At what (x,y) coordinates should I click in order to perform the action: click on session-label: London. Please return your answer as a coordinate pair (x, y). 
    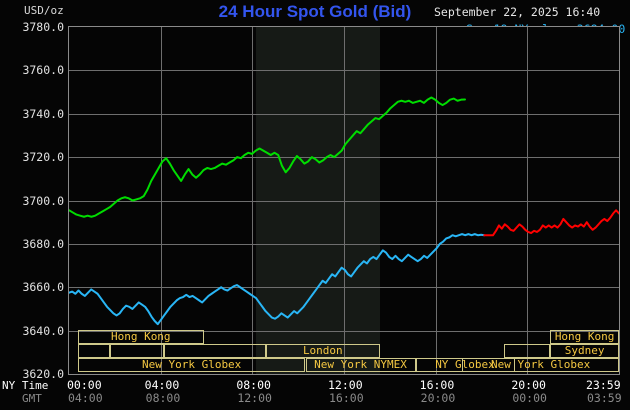
    Looking at the image, I should click on (322, 350).